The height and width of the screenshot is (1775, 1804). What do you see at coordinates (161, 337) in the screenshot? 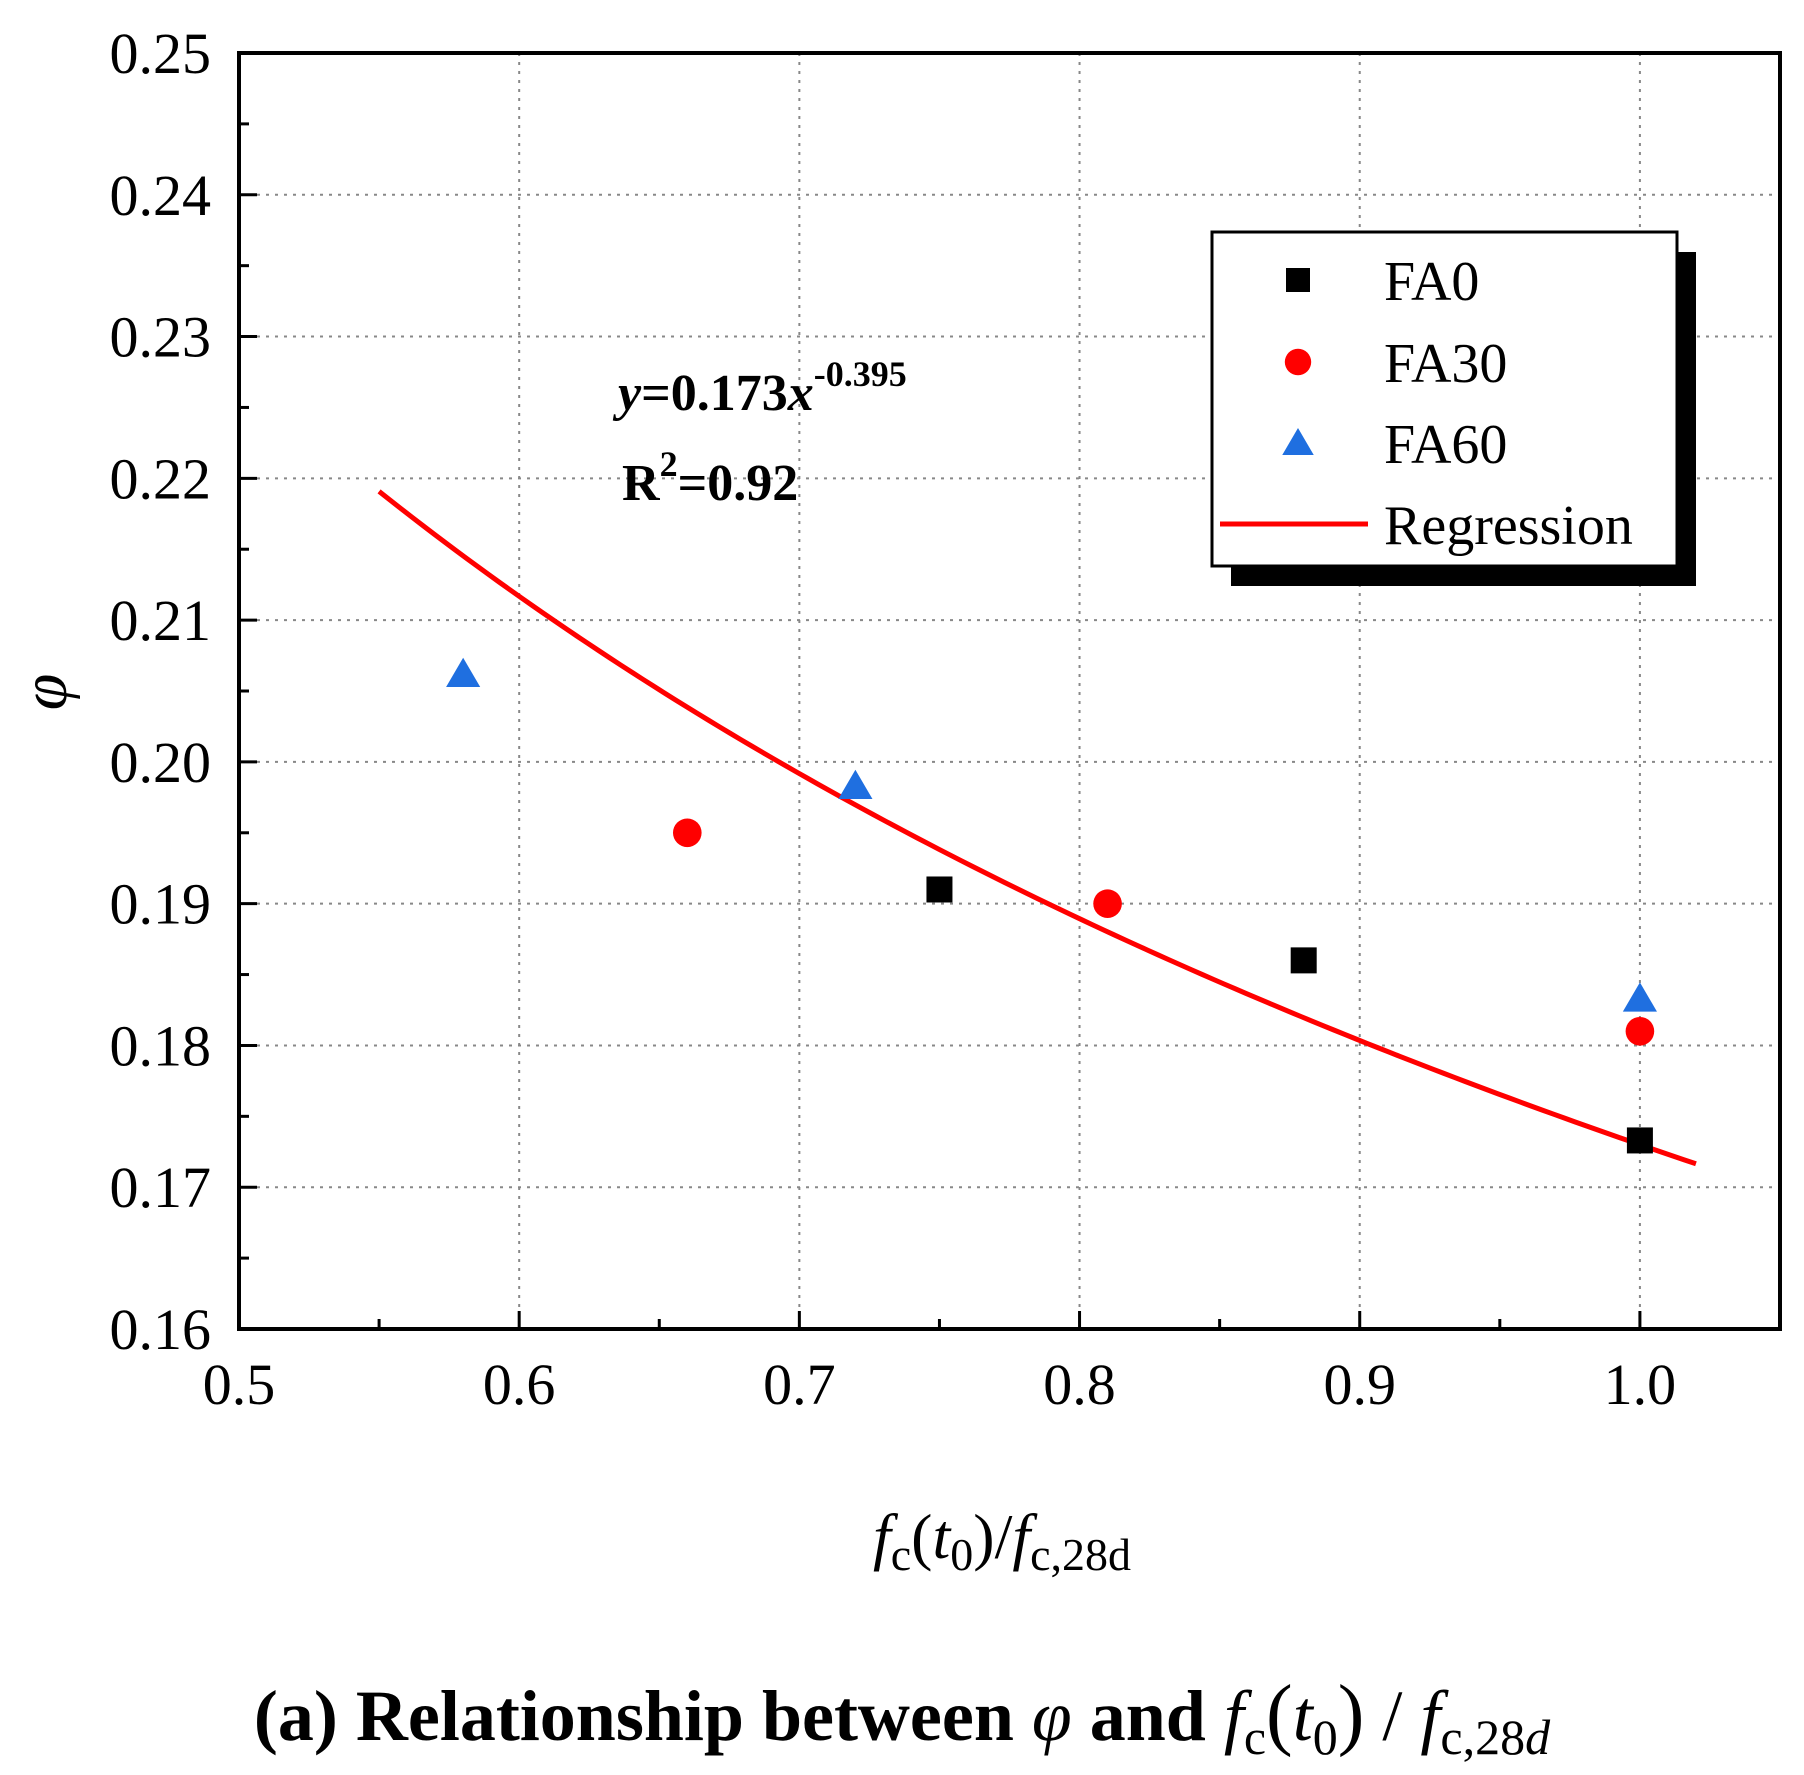
I see `y-tick-label: 0.23` at bounding box center [161, 337].